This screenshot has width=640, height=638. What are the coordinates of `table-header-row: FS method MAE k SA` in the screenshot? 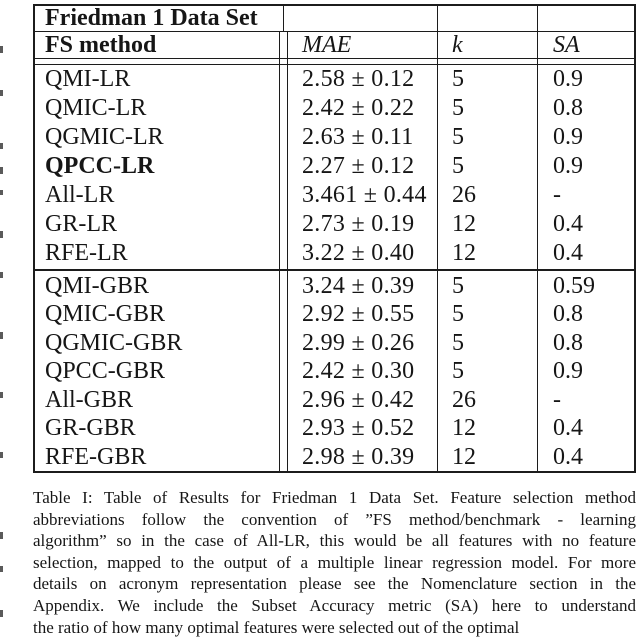 It's located at (334, 45).